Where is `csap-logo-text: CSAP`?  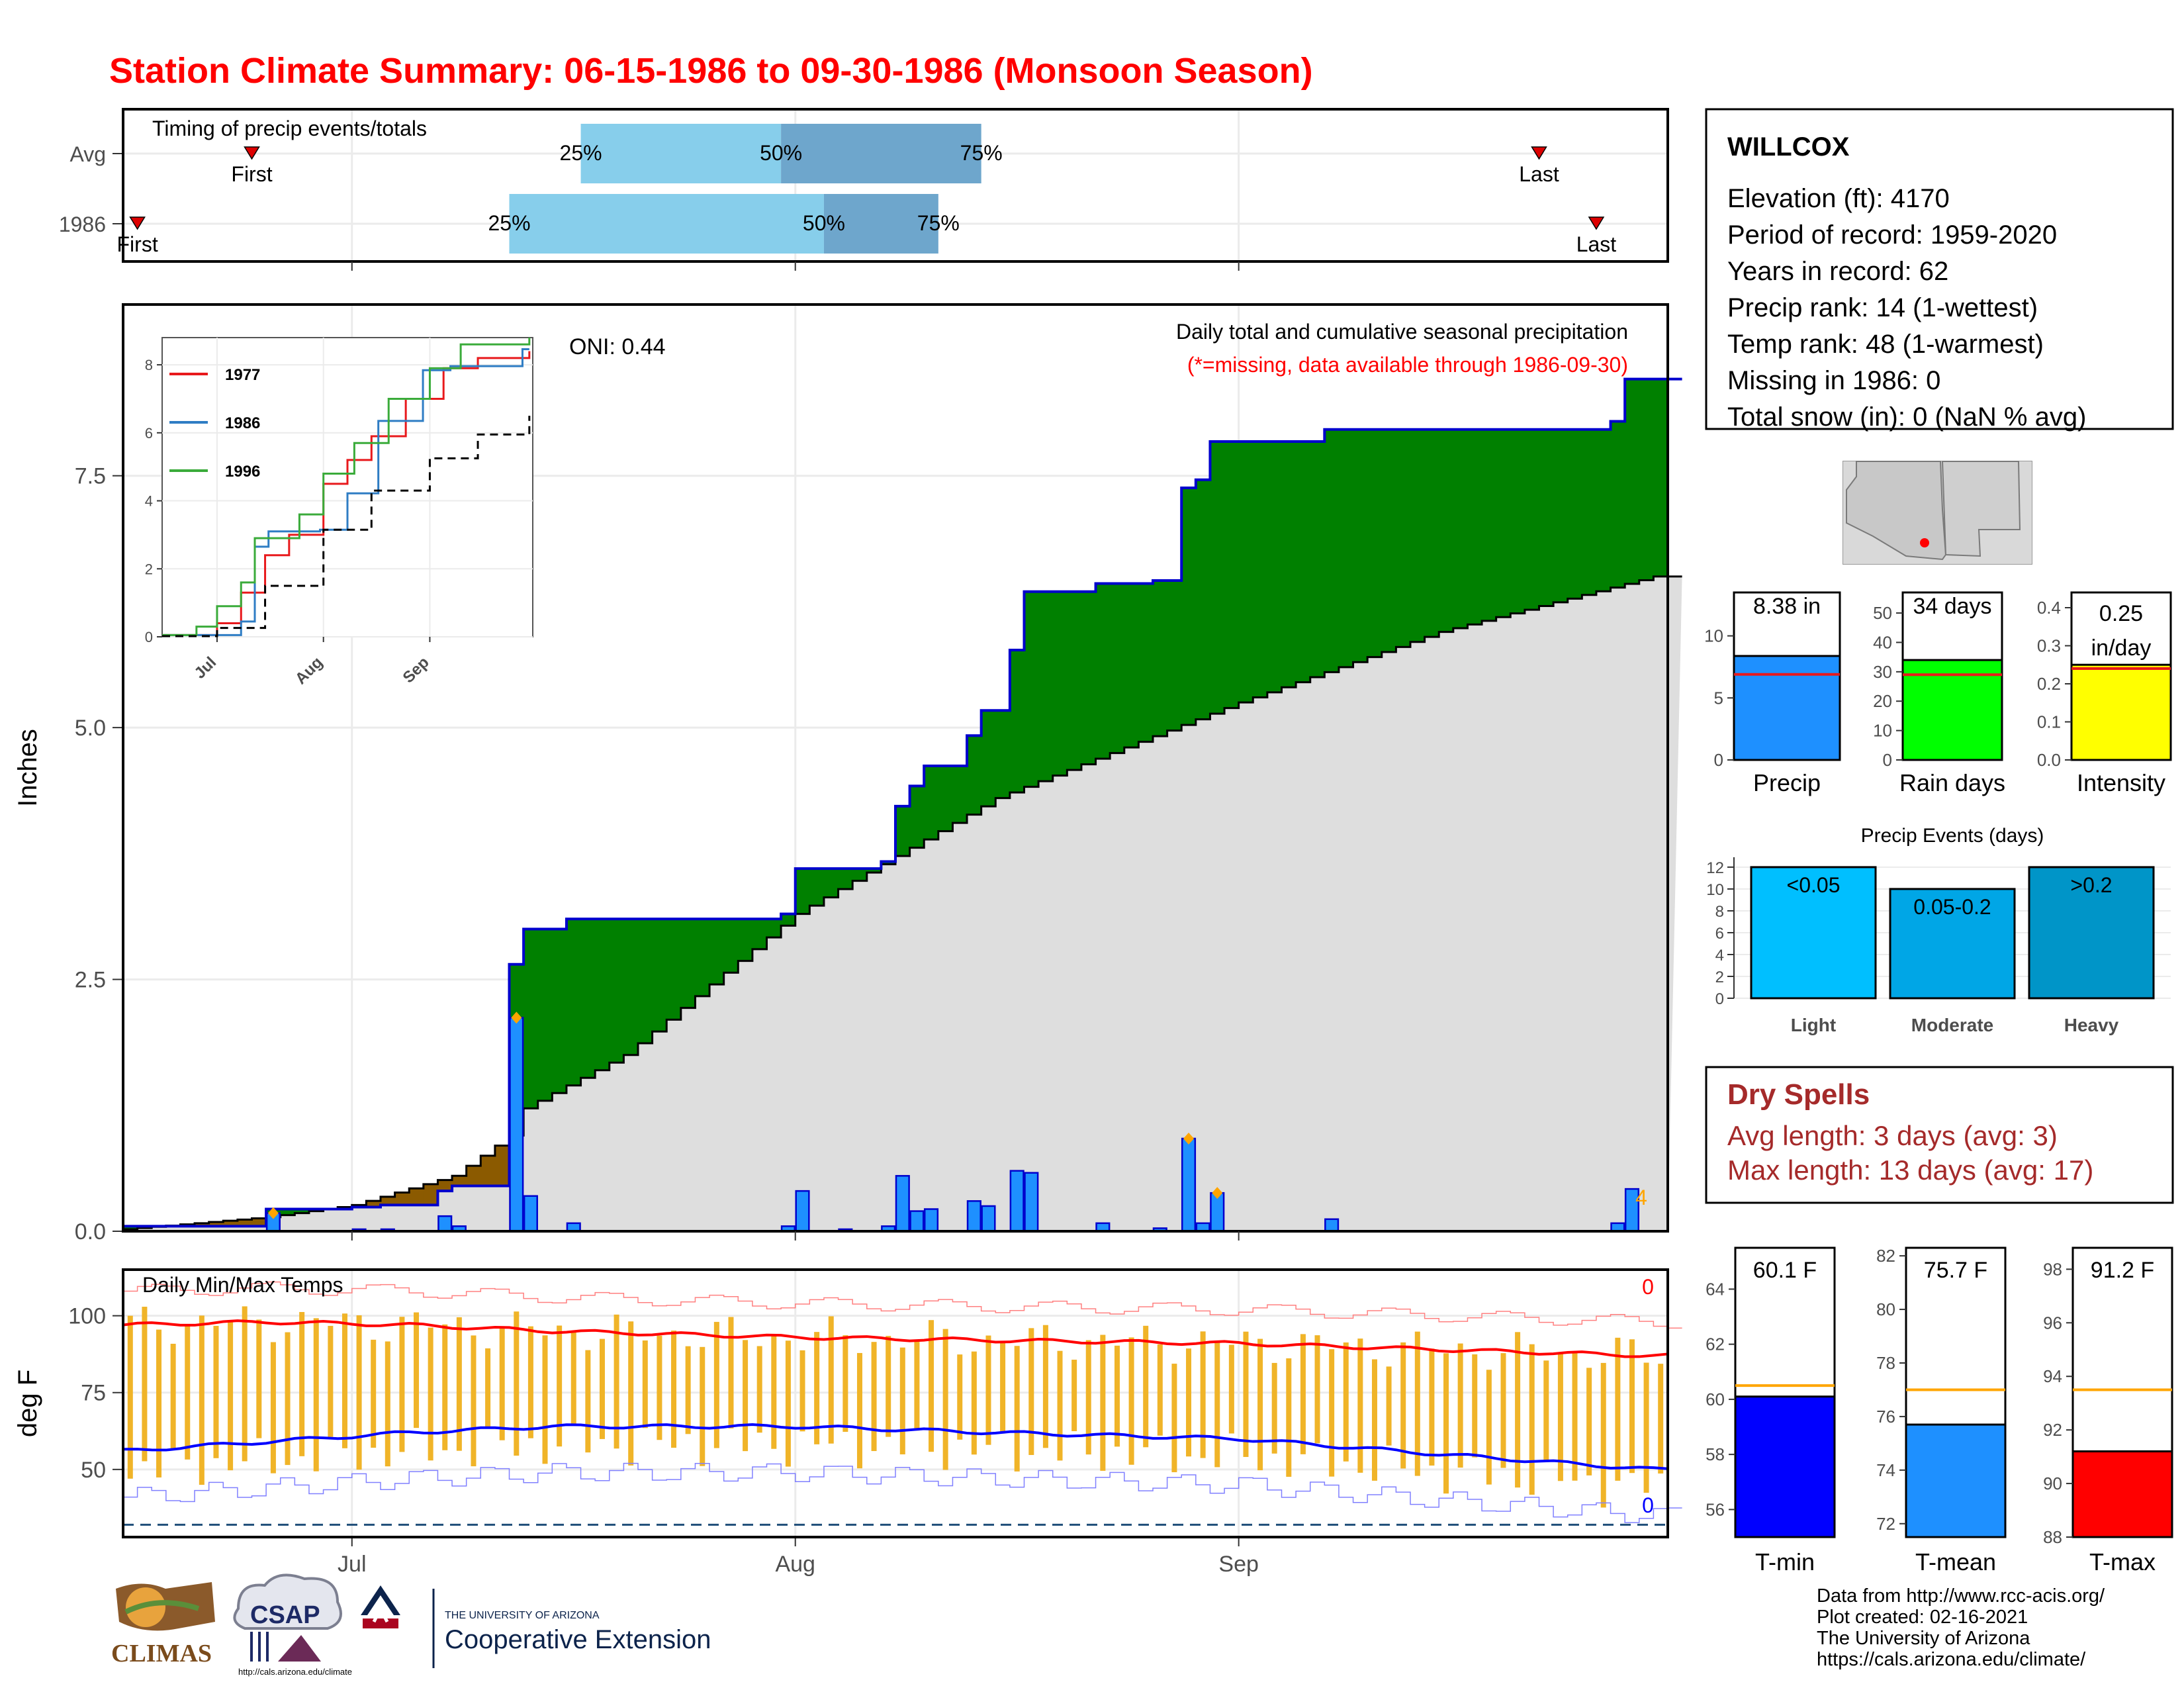
csap-logo-text: CSAP is located at coordinates (285, 1615).